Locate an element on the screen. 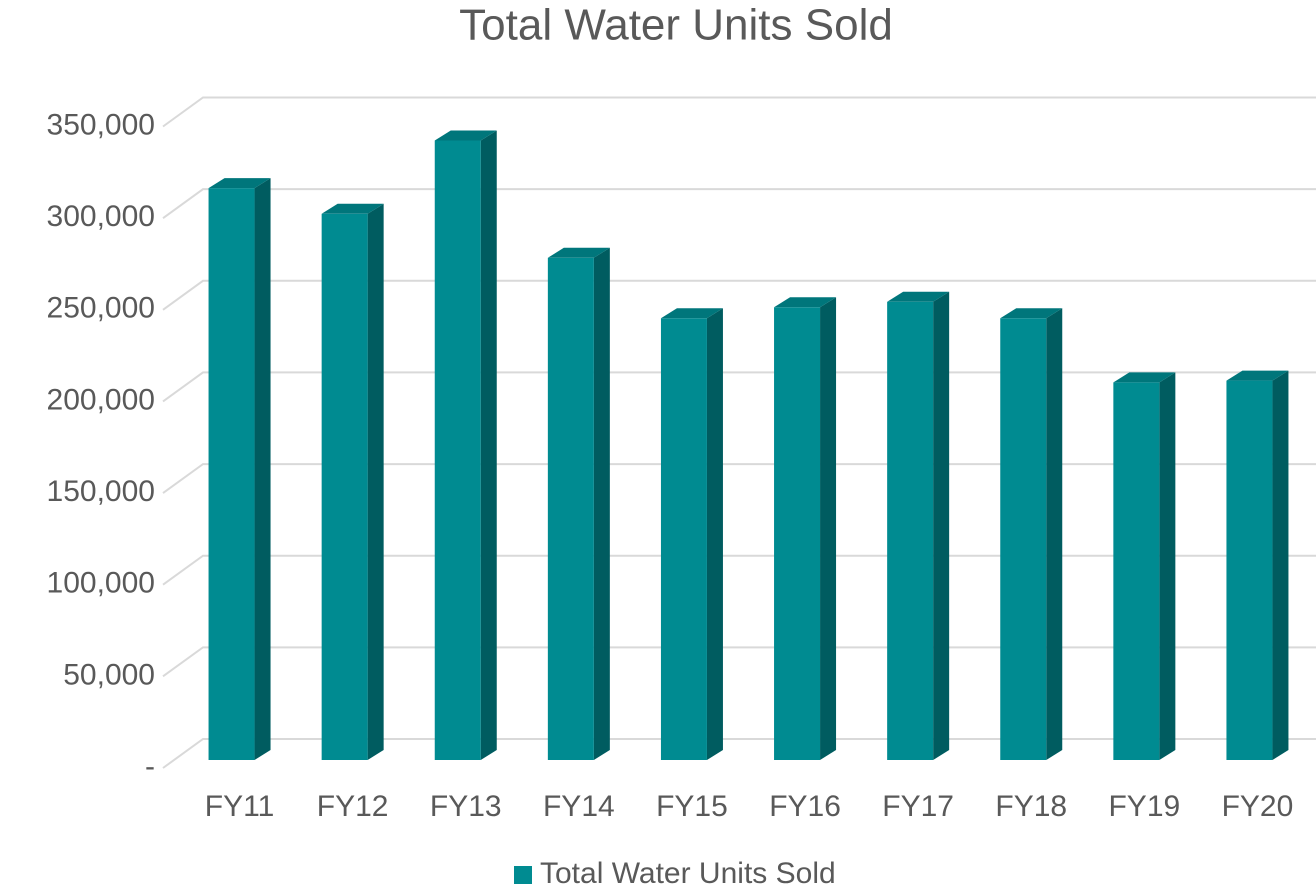 The image size is (1316, 888). x-tick-label: FY20 is located at coordinates (1258, 806).